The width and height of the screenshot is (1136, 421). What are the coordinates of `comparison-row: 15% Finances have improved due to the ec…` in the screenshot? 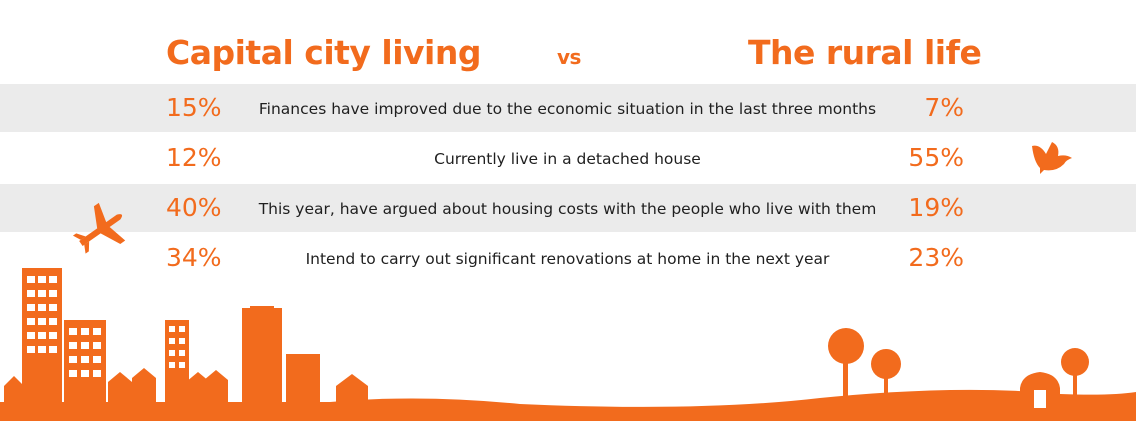 It's located at (568, 108).